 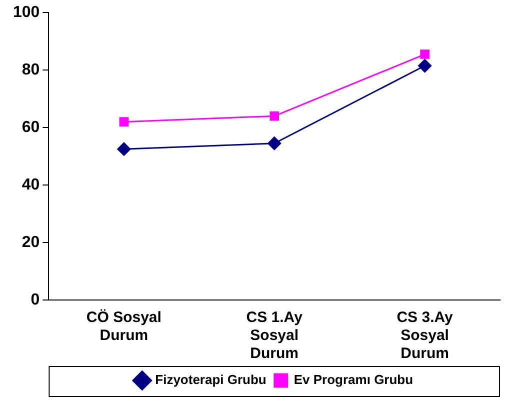 I want to click on y-tick-label: 0, so click(x=35, y=299).